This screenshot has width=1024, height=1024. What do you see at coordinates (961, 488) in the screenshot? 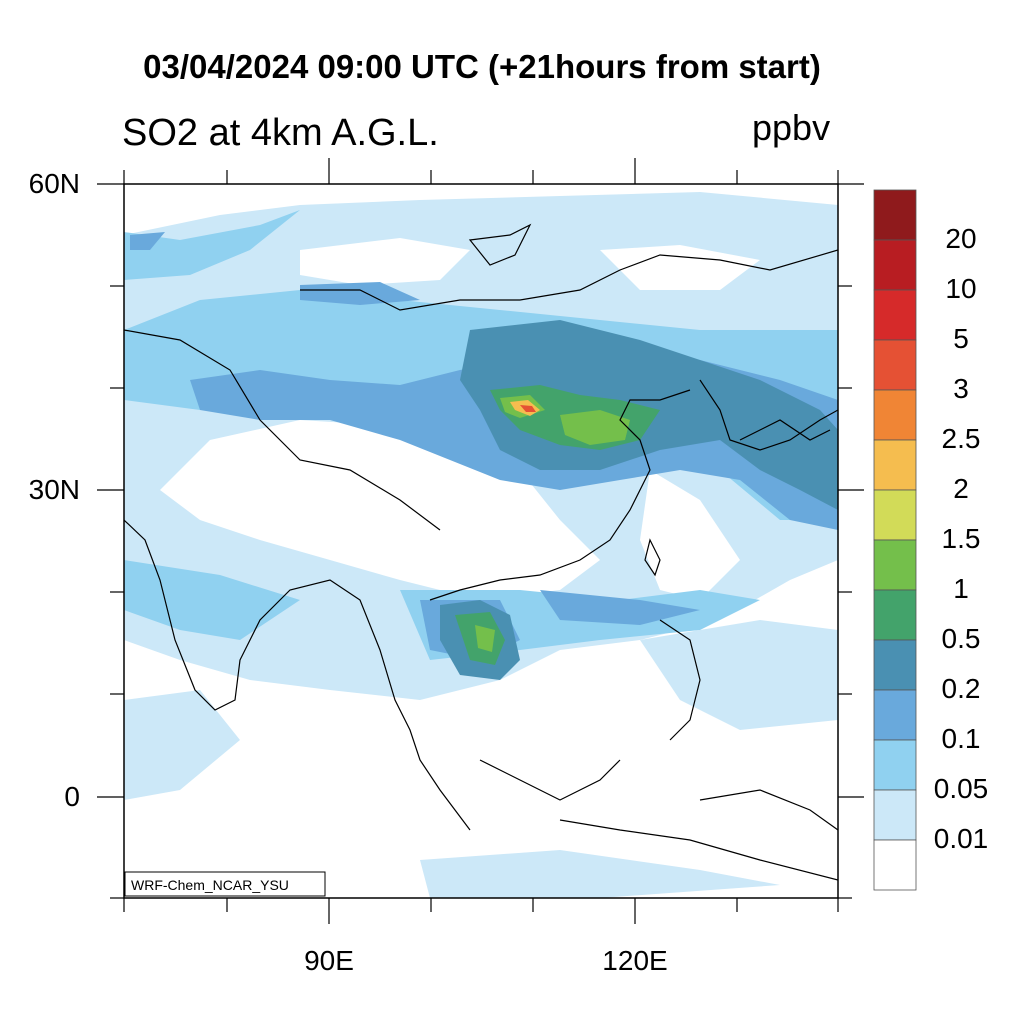
I see `colorbar-label: 2` at bounding box center [961, 488].